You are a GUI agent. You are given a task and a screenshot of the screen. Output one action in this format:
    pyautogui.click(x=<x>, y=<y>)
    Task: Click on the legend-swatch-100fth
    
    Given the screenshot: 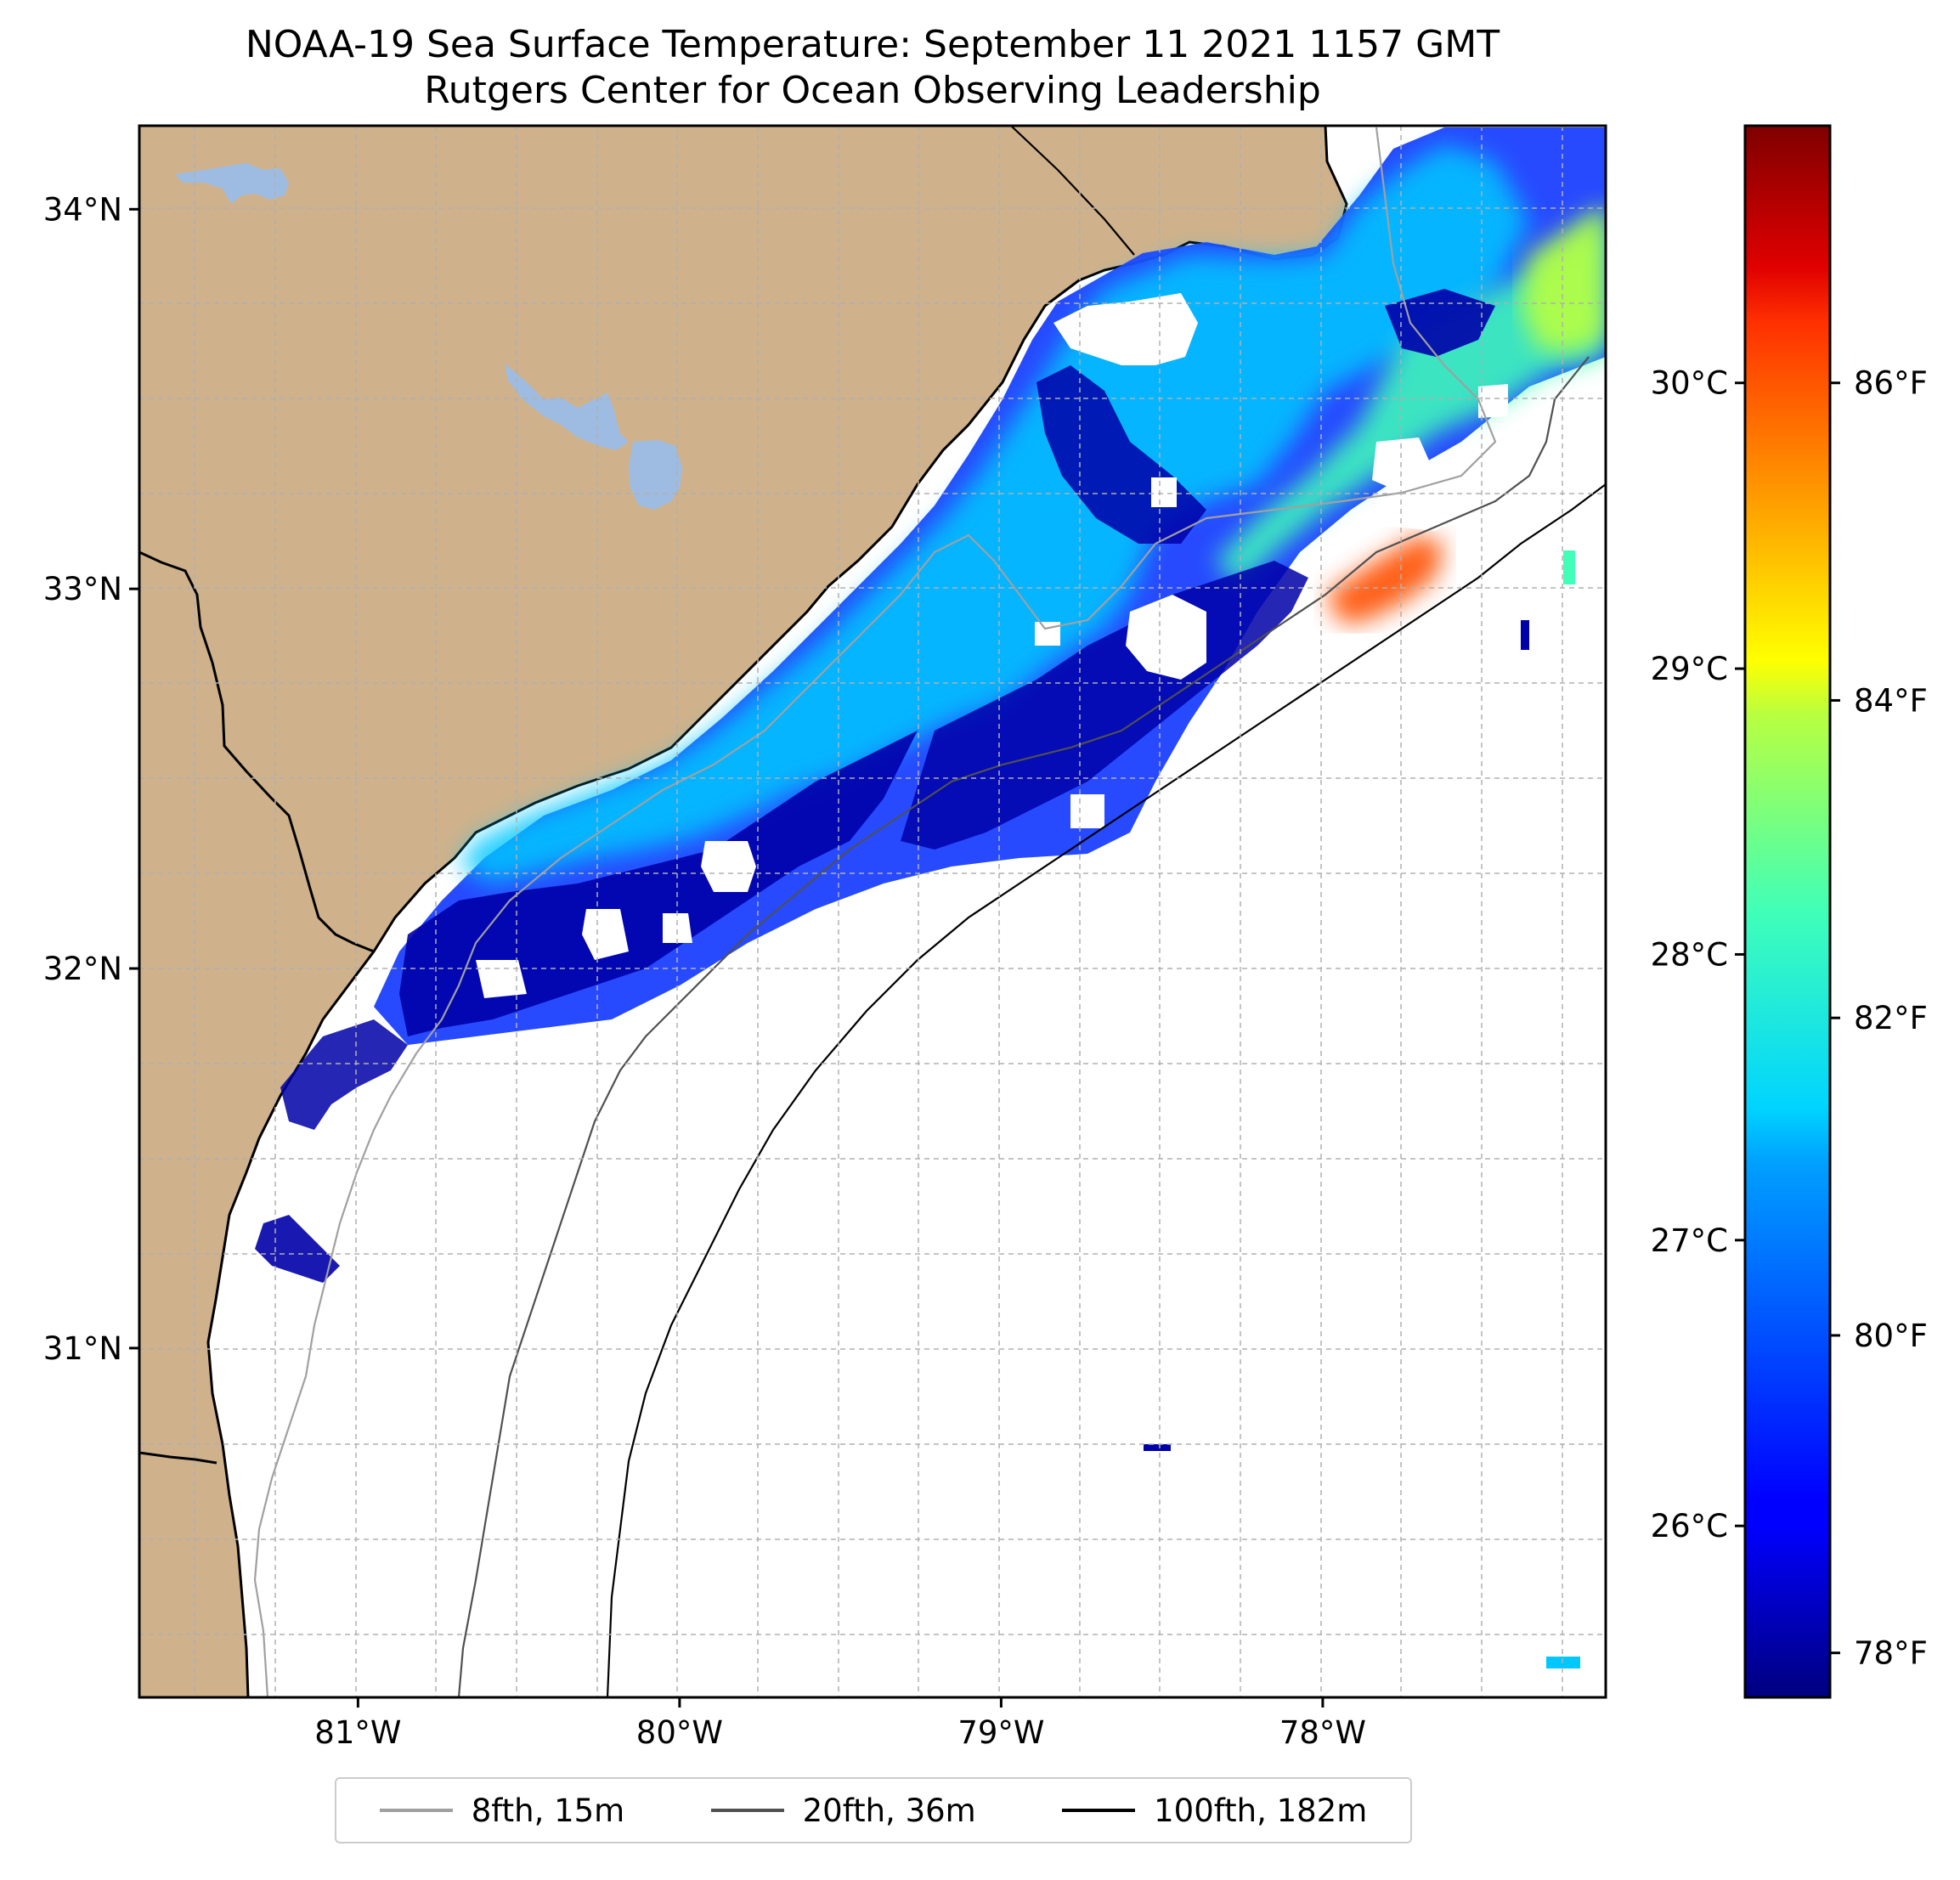 What is the action you would take?
    pyautogui.click(x=1099, y=1811)
    